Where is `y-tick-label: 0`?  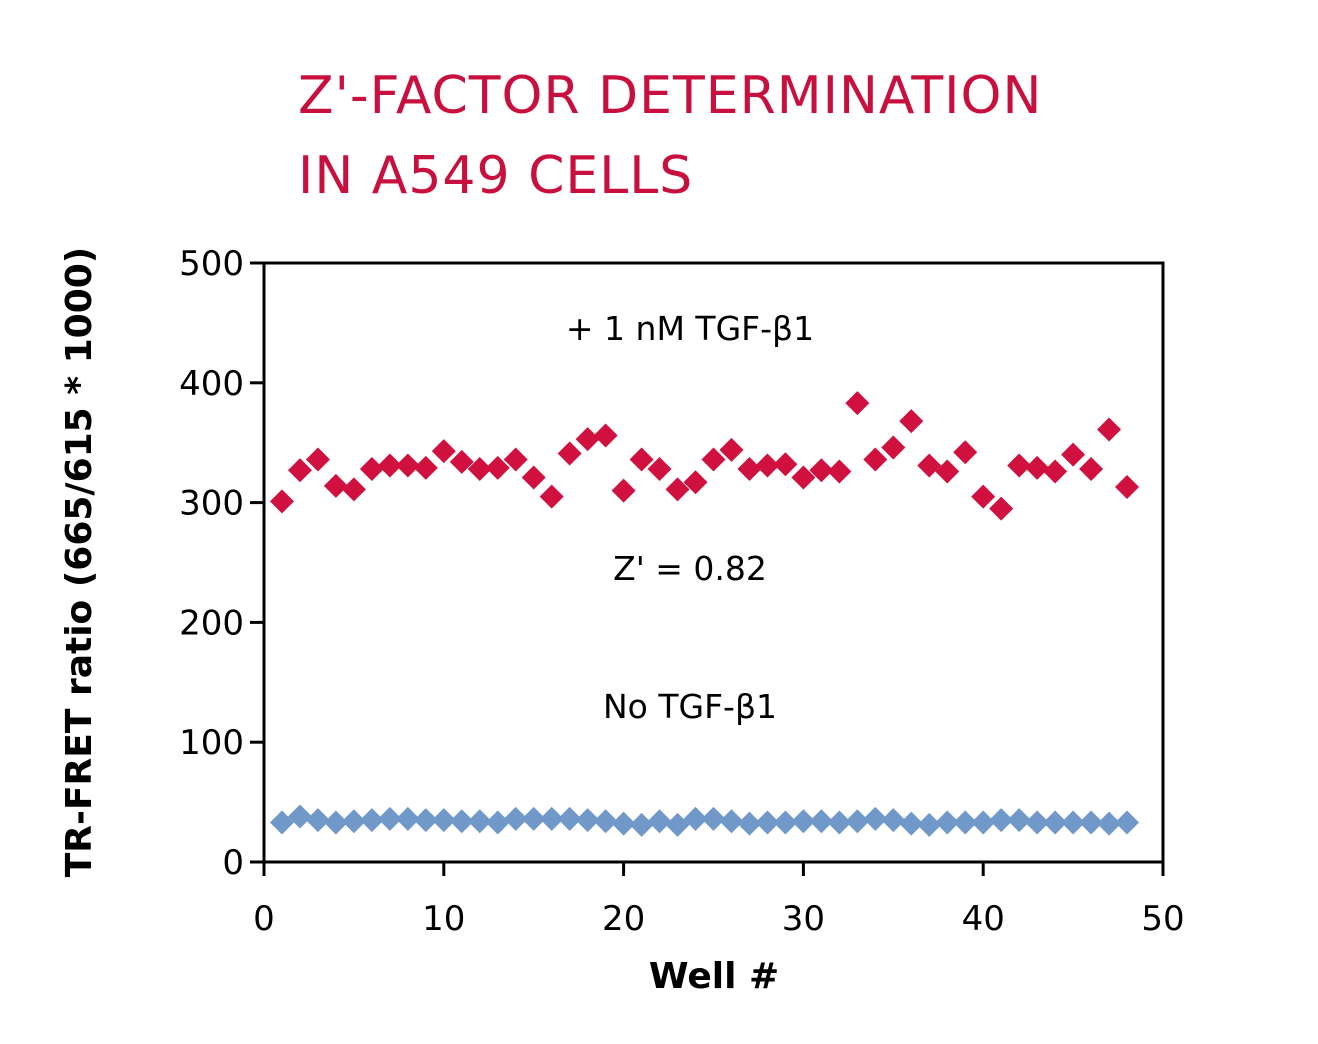 y-tick-label: 0 is located at coordinates (233, 863).